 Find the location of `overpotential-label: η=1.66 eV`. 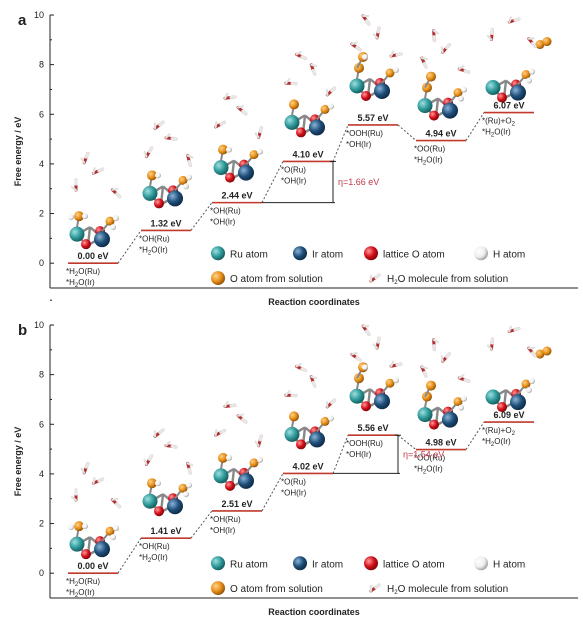

overpotential-label: η=1.66 eV is located at coordinates (358, 182).